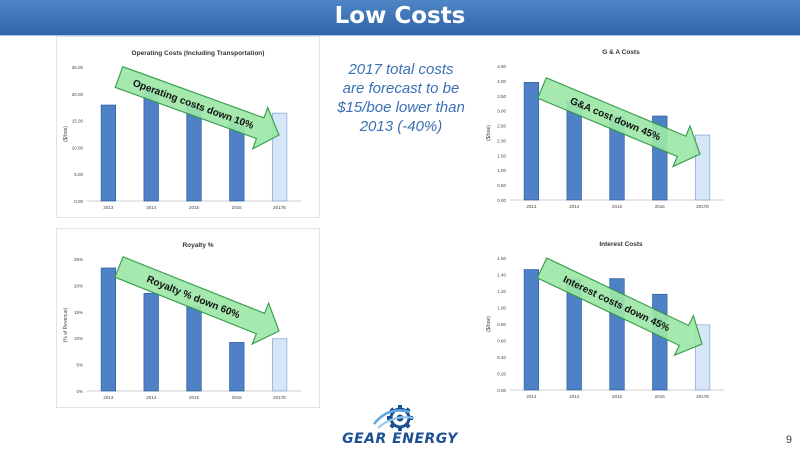 The height and width of the screenshot is (450, 800). What do you see at coordinates (66, 324) in the screenshot?
I see `y-axis-label: (% of Revenue)` at bounding box center [66, 324].